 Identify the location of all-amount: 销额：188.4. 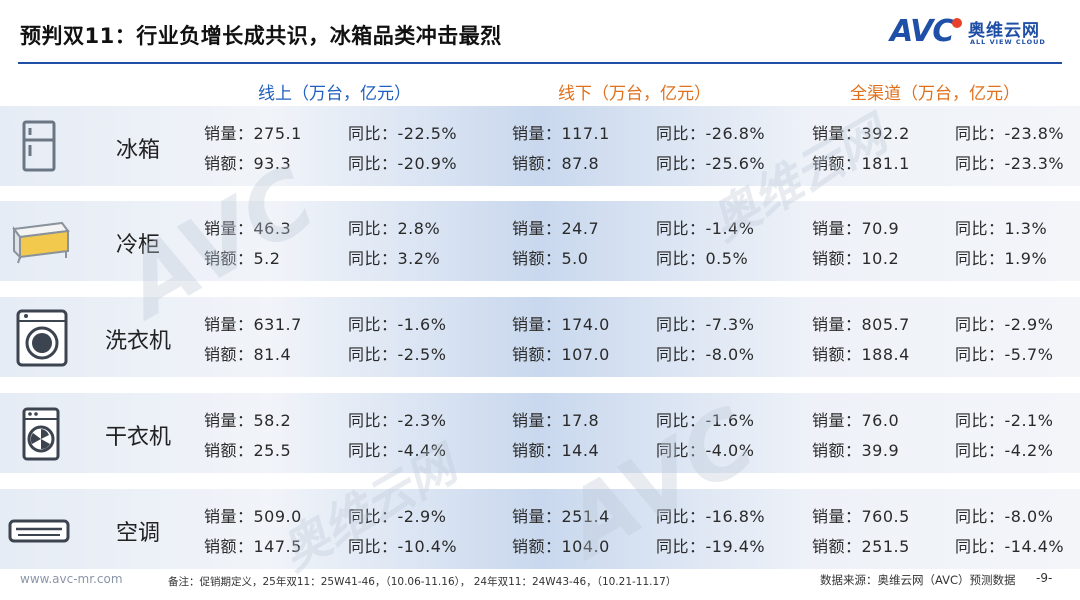
(861, 354).